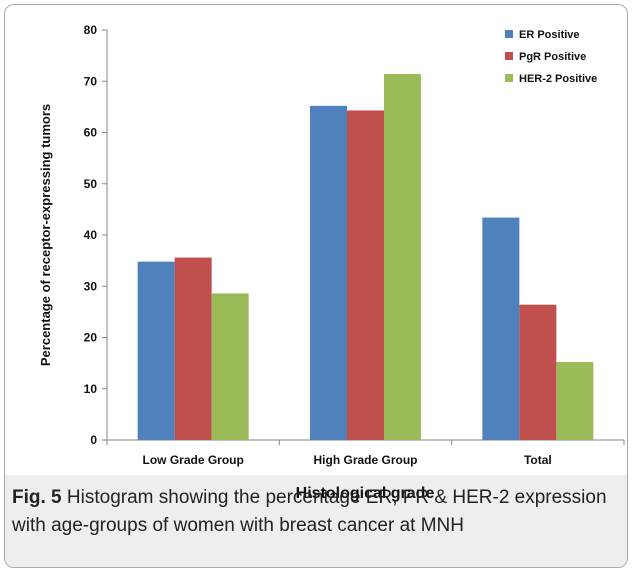 The width and height of the screenshot is (634, 574). I want to click on y-tick-label: 10, so click(91, 389).